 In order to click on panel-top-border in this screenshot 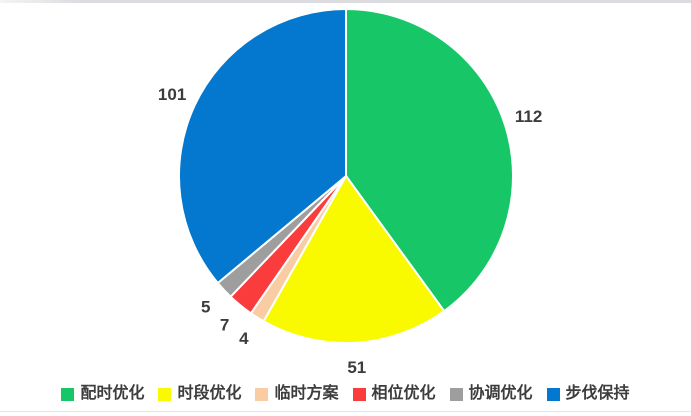, I will do `click(345, 1)`.